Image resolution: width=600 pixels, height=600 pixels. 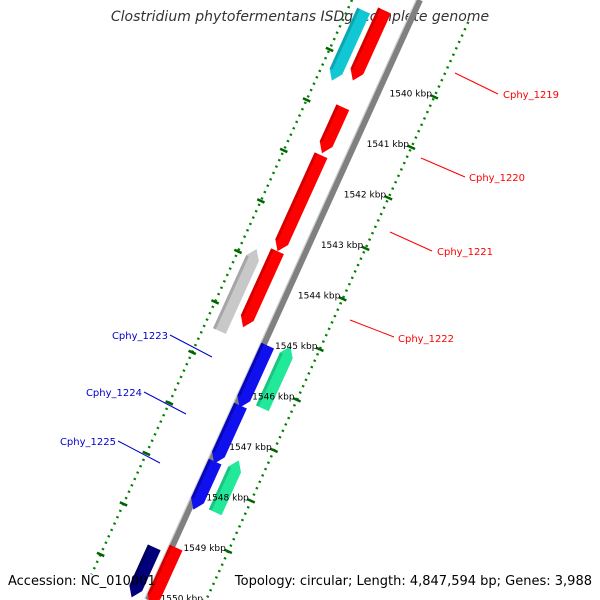 What do you see at coordinates (465, 252) in the screenshot?
I see `gene-label-cphy-1221: Cphy_1221` at bounding box center [465, 252].